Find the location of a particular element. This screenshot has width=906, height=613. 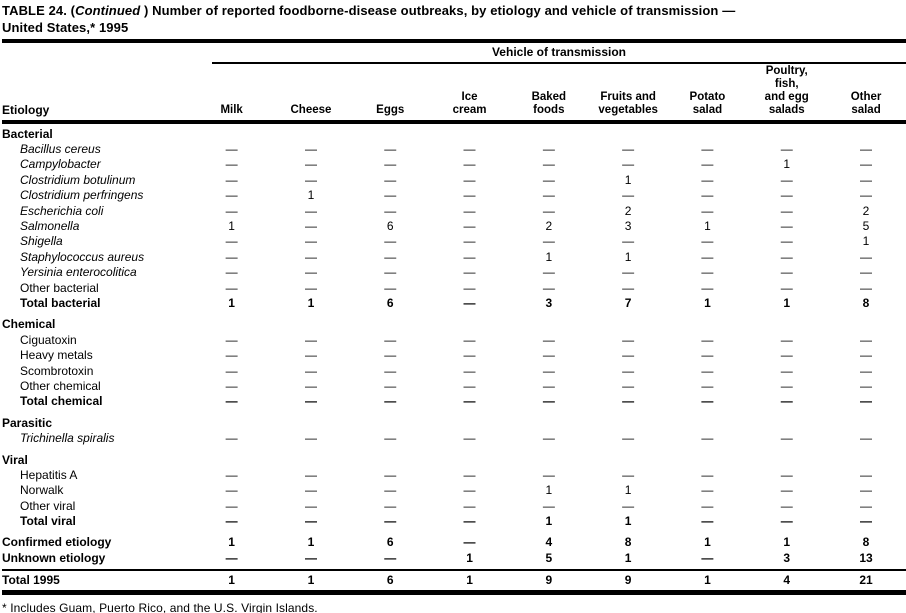

table-row: Bacterial is located at coordinates (454, 133).